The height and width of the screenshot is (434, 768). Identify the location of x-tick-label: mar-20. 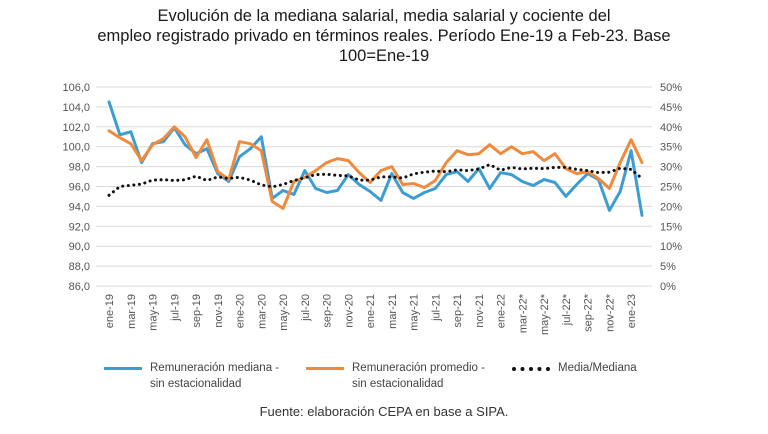
(262, 311).